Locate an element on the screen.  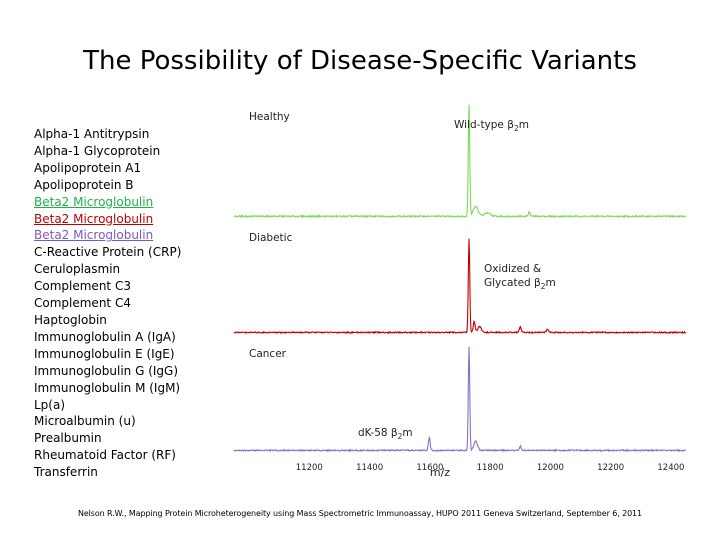
protein-list-item: Lp(a) is located at coordinates (50, 404).